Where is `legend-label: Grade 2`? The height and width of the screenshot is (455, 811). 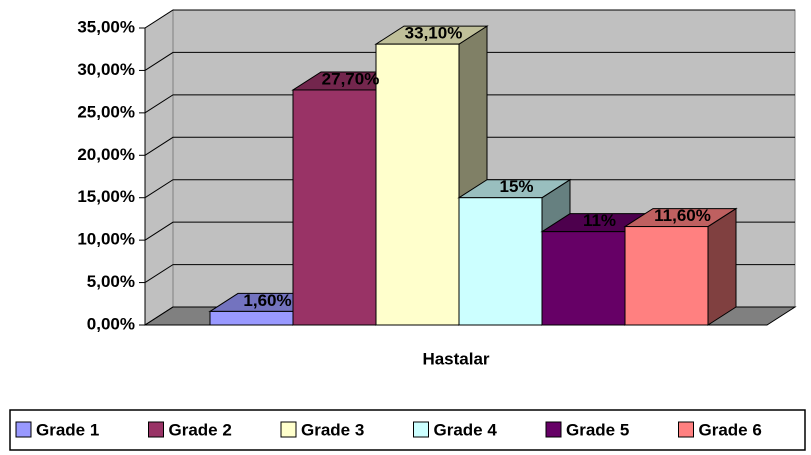 legend-label: Grade 2 is located at coordinates (200, 429).